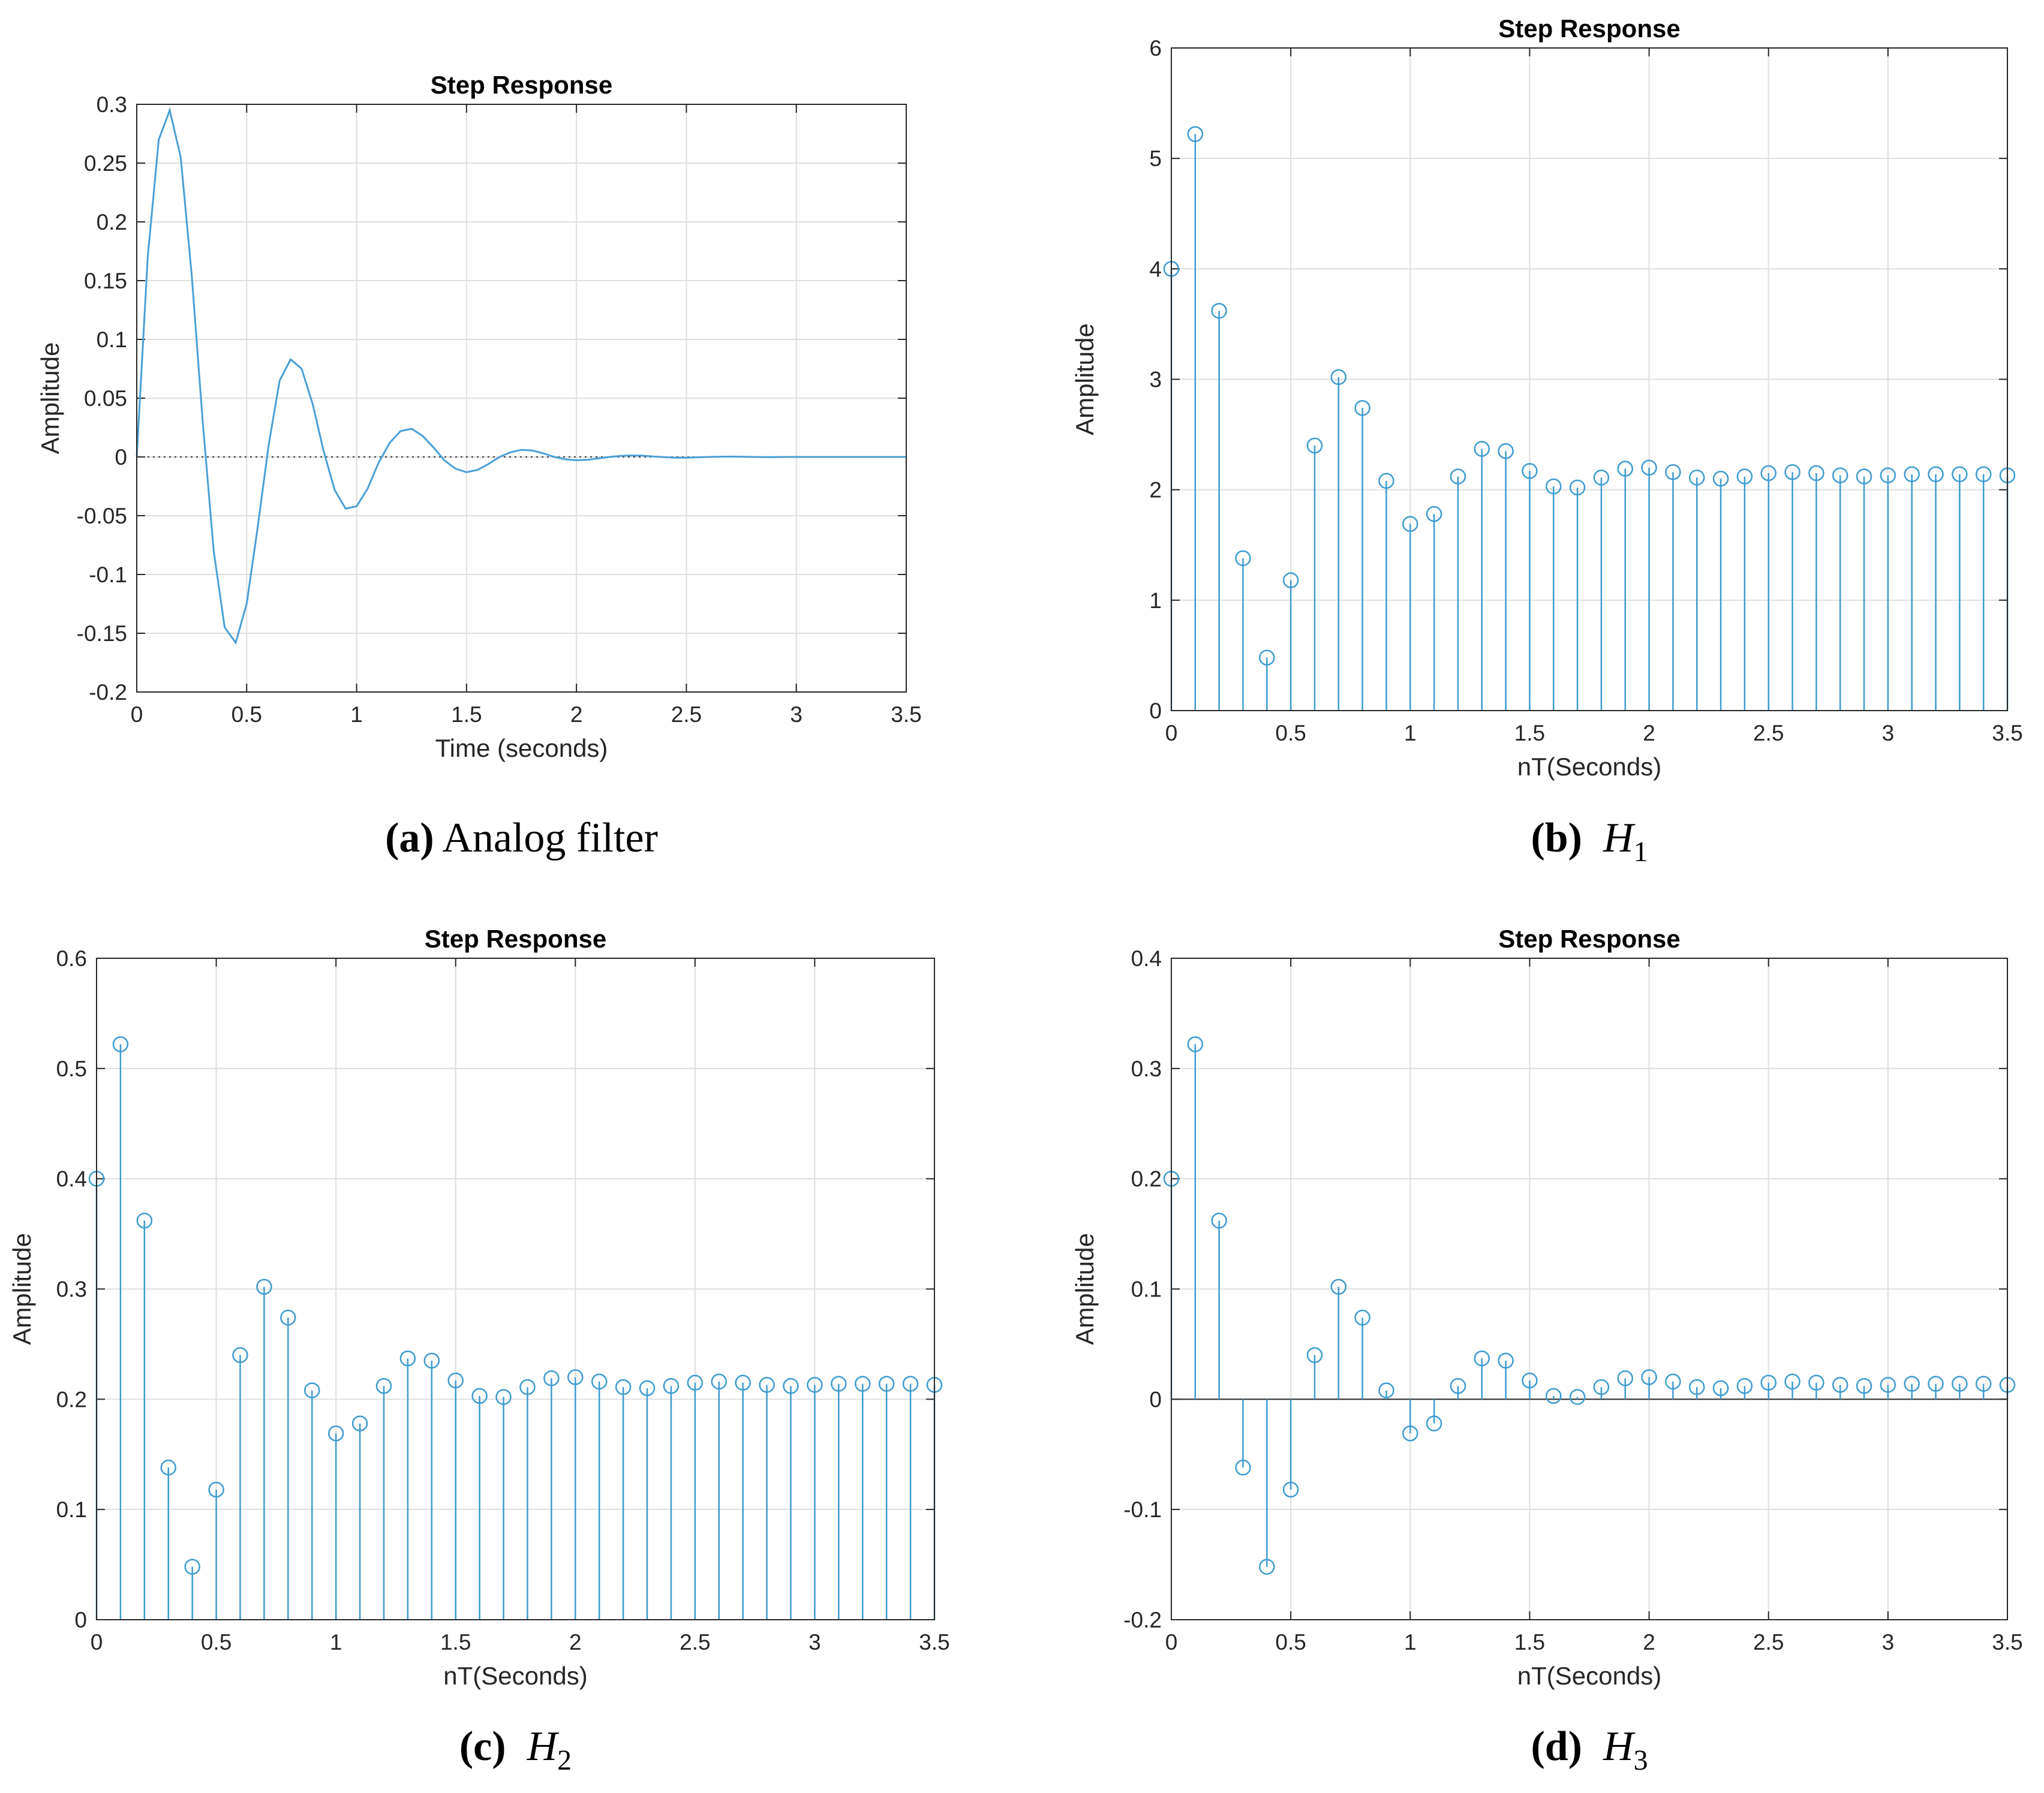 The width and height of the screenshot is (2044, 1793). Describe the element at coordinates (521, 376) in the screenshot. I see `step-response-curve` at that location.